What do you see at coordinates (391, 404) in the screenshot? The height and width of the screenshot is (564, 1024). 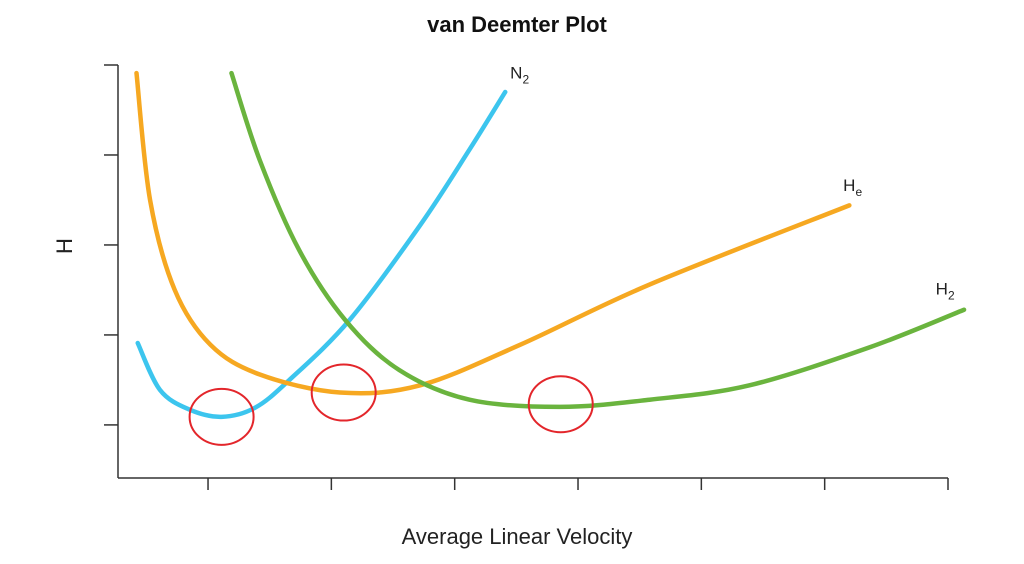 I see `minimum-markers` at bounding box center [391, 404].